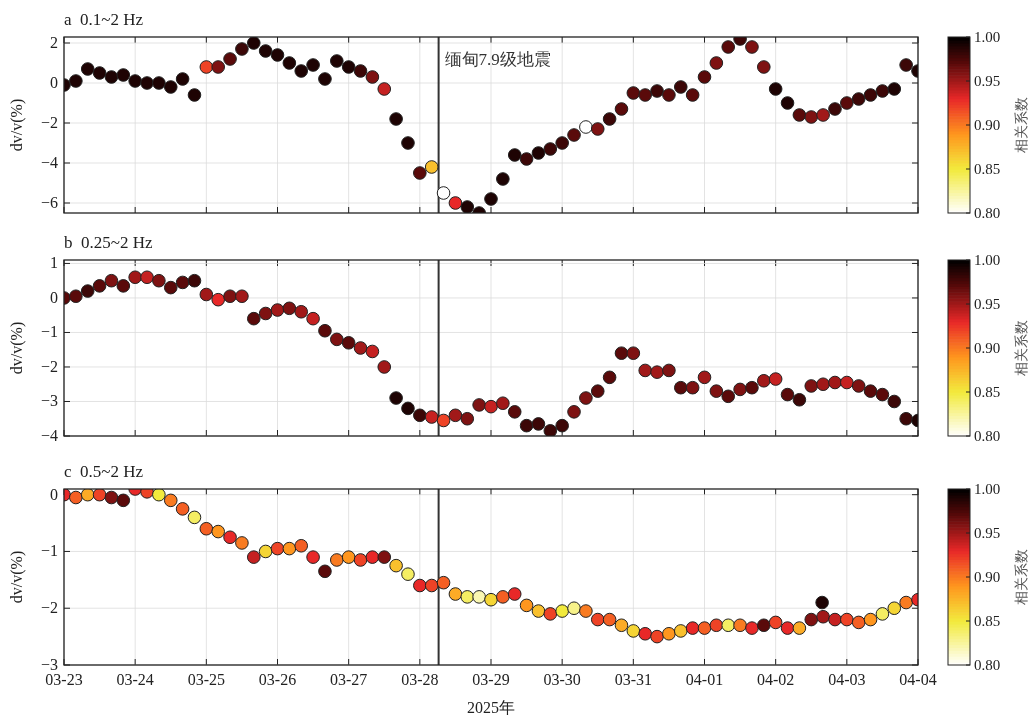 The width and height of the screenshot is (1036, 722). Describe the element at coordinates (562, 679) in the screenshot. I see `x-tick-label: 03-30` at that location.